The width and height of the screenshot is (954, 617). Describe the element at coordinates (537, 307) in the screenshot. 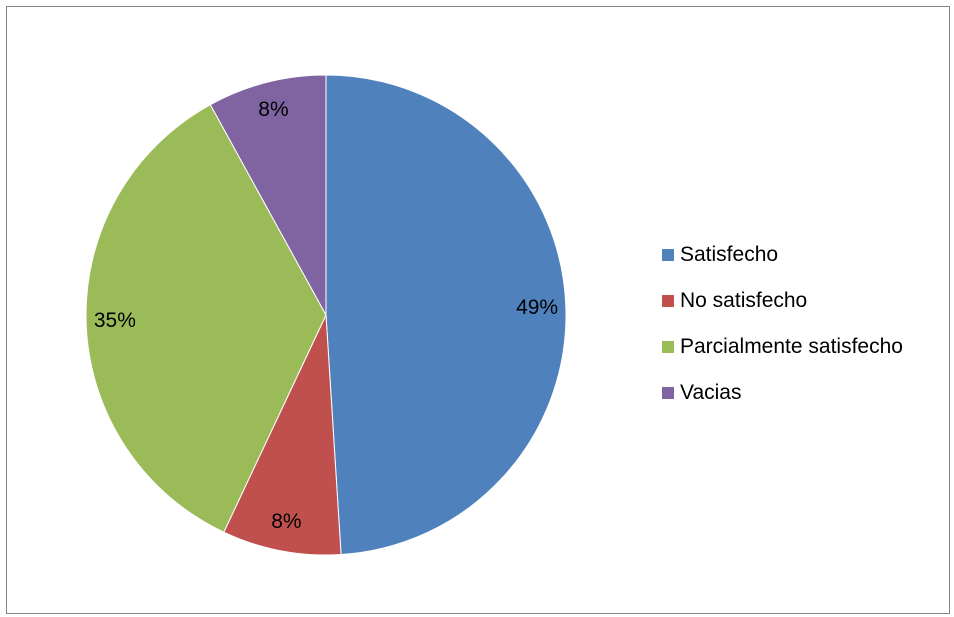

I see `data-label-satisfecho: 49%` at that location.